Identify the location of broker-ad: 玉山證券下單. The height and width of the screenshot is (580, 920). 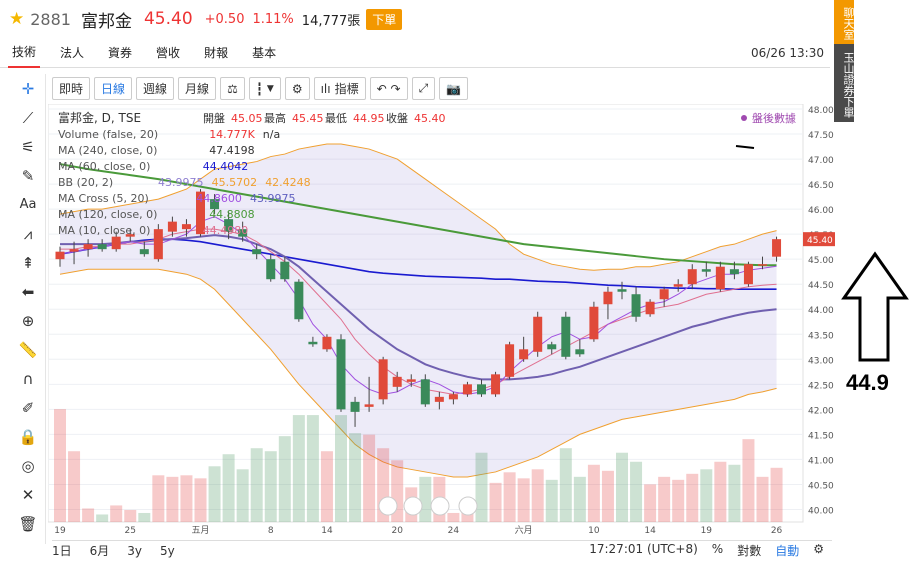
(844, 83).